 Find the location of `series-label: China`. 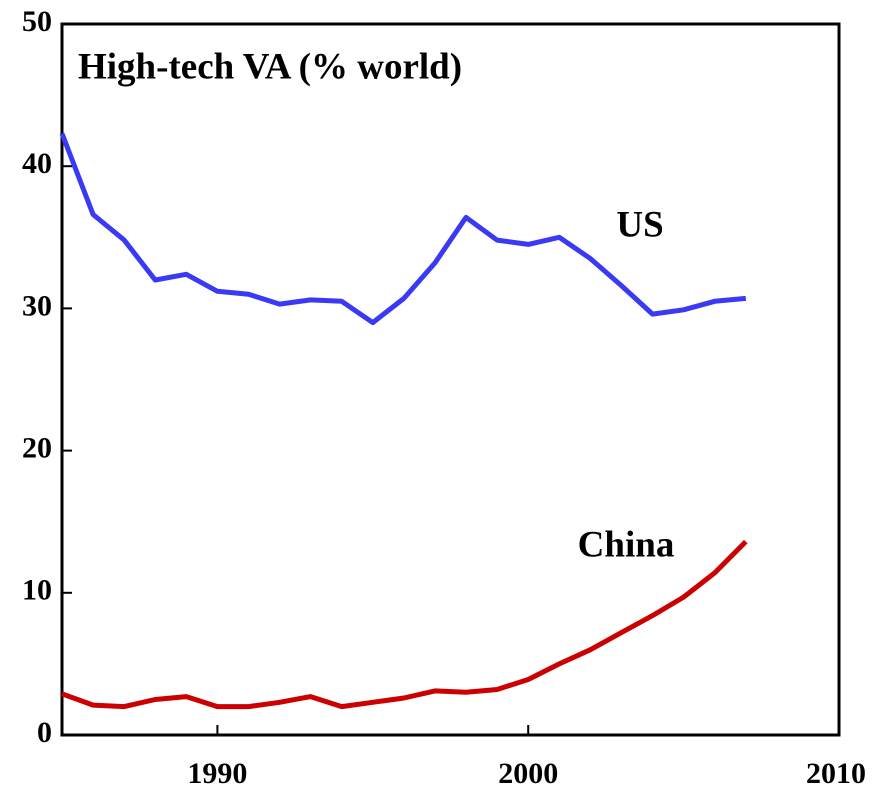

series-label: China is located at coordinates (626, 544).